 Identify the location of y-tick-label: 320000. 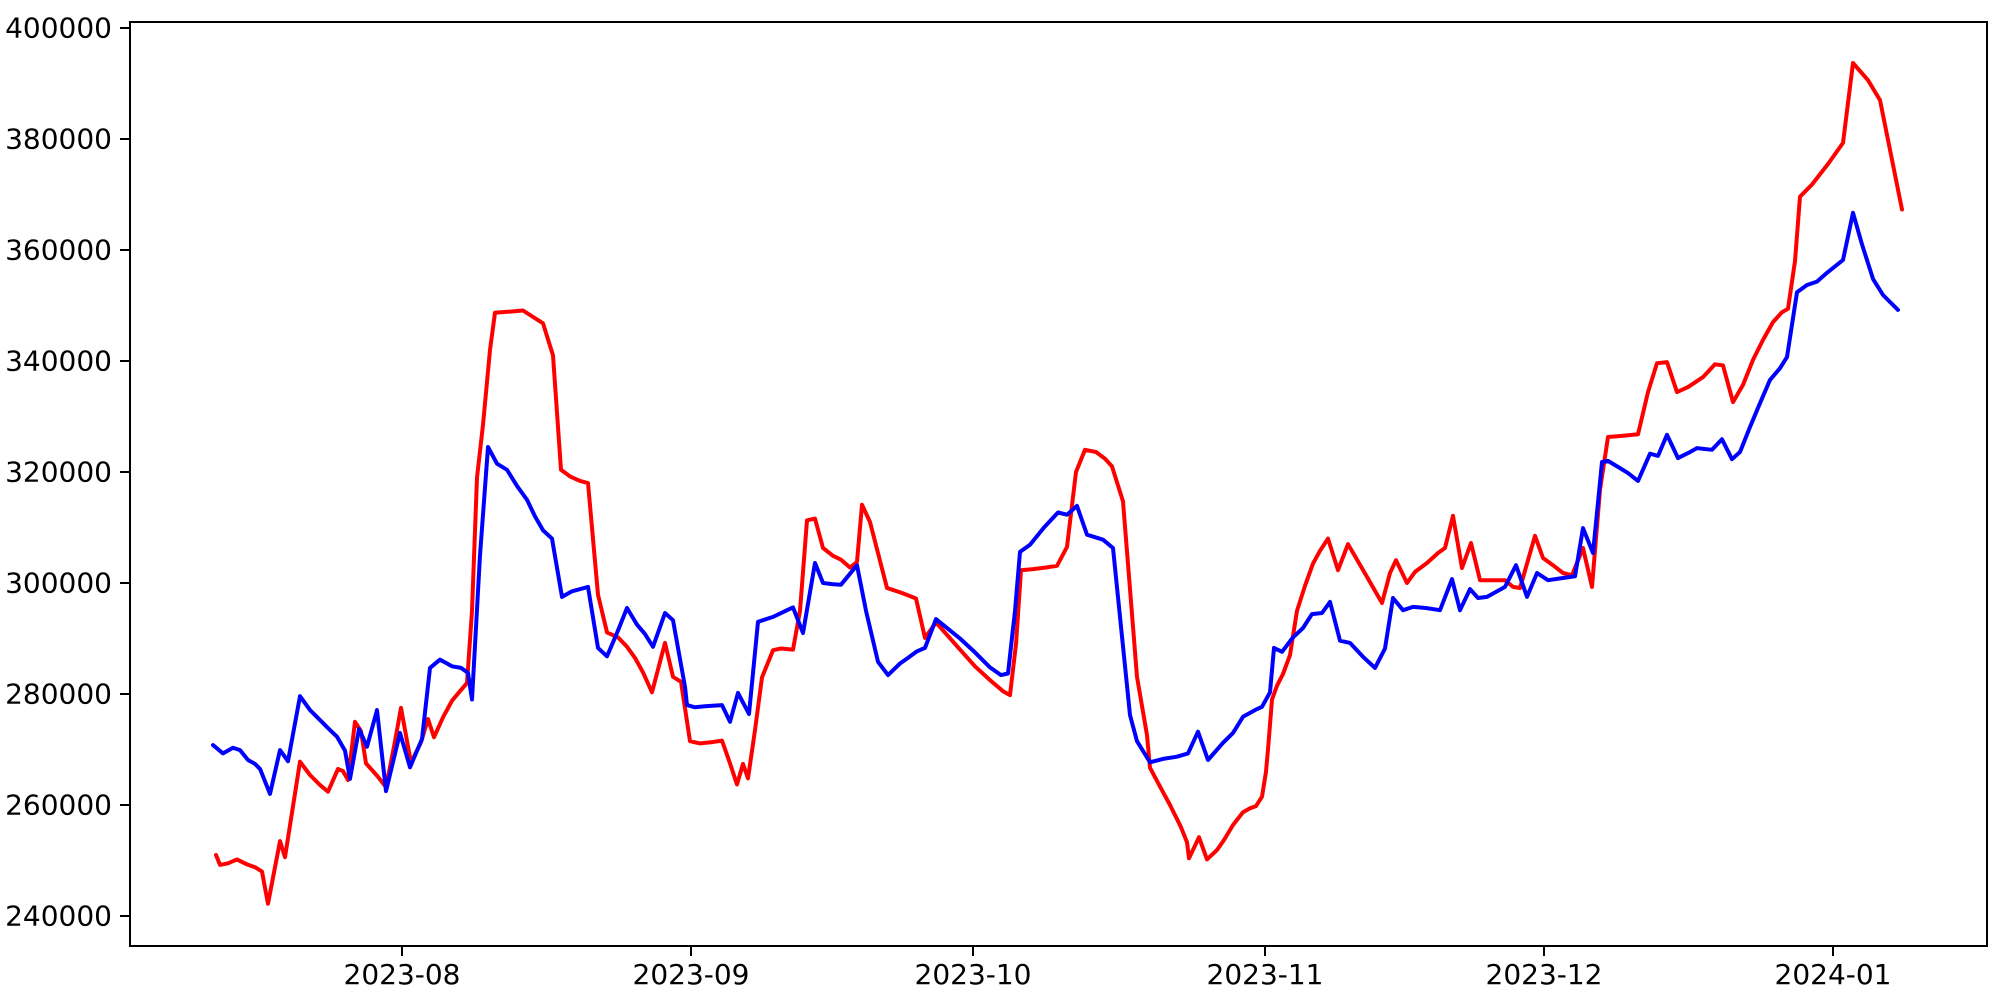
(58, 472).